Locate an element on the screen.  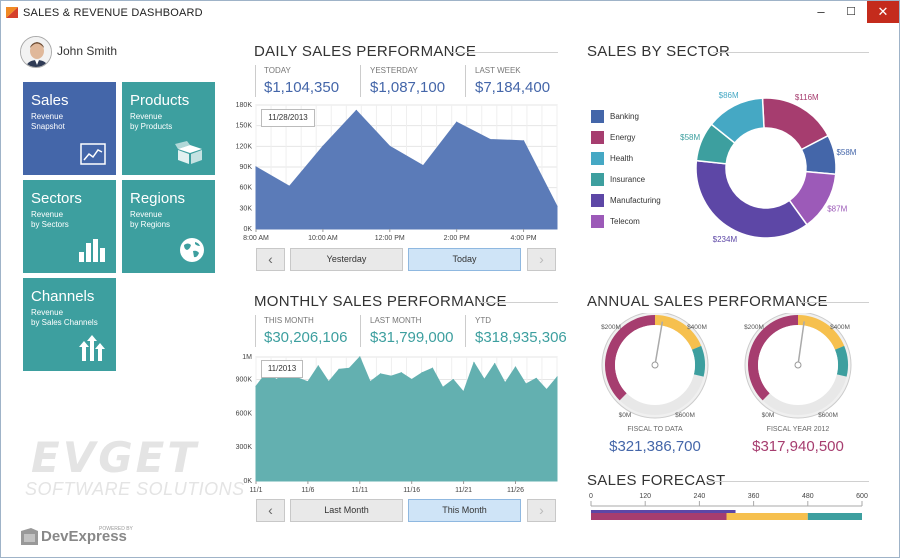
app-logo-icon is located at coordinates (12, 12).